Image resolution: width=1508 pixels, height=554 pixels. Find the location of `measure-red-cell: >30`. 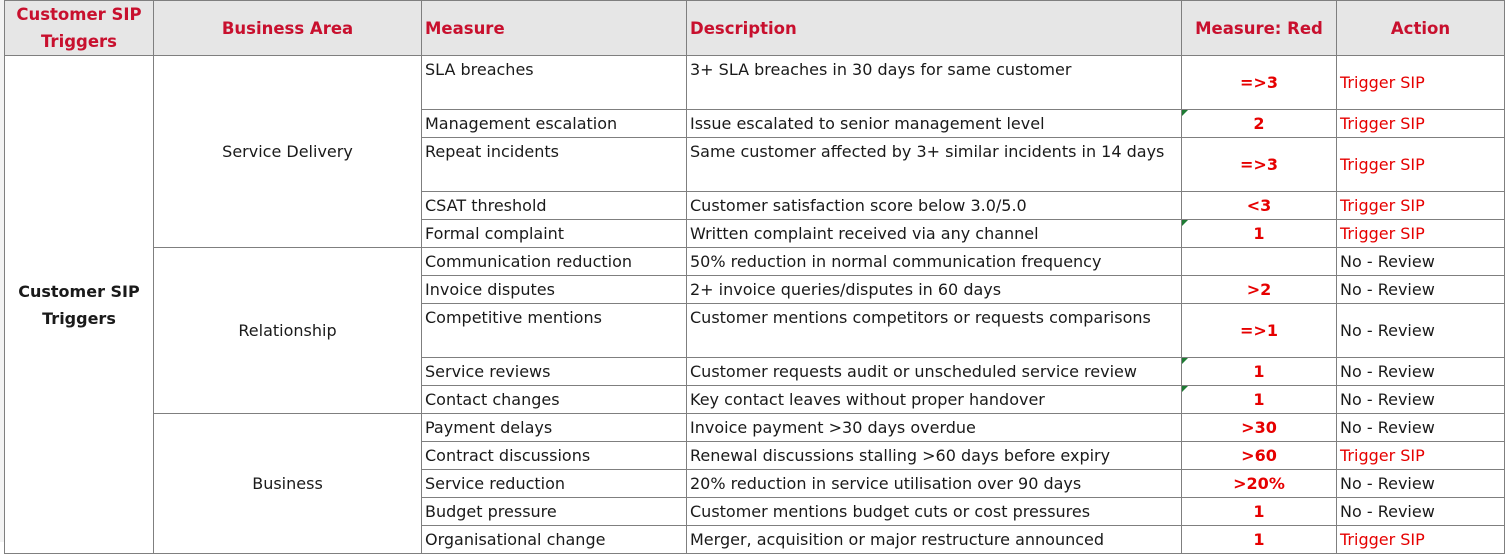

measure-red-cell: >30 is located at coordinates (1259, 427).